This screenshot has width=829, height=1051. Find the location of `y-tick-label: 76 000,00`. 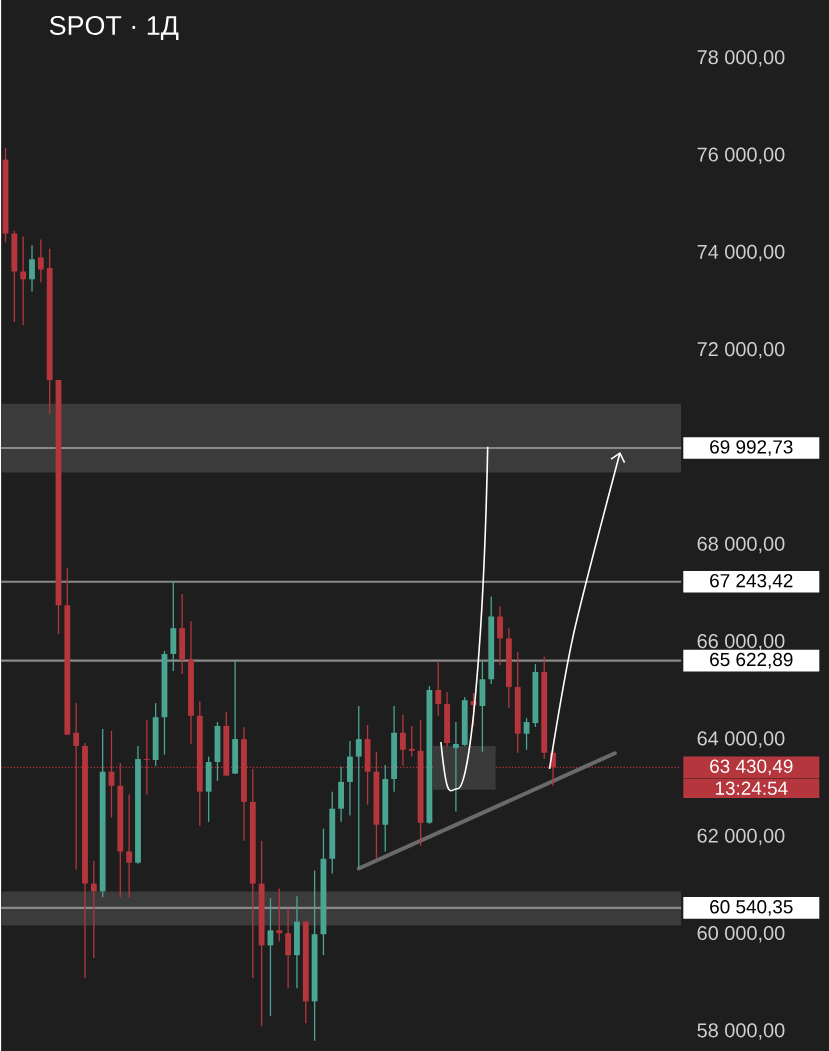

y-tick-label: 76 000,00 is located at coordinates (741, 155).